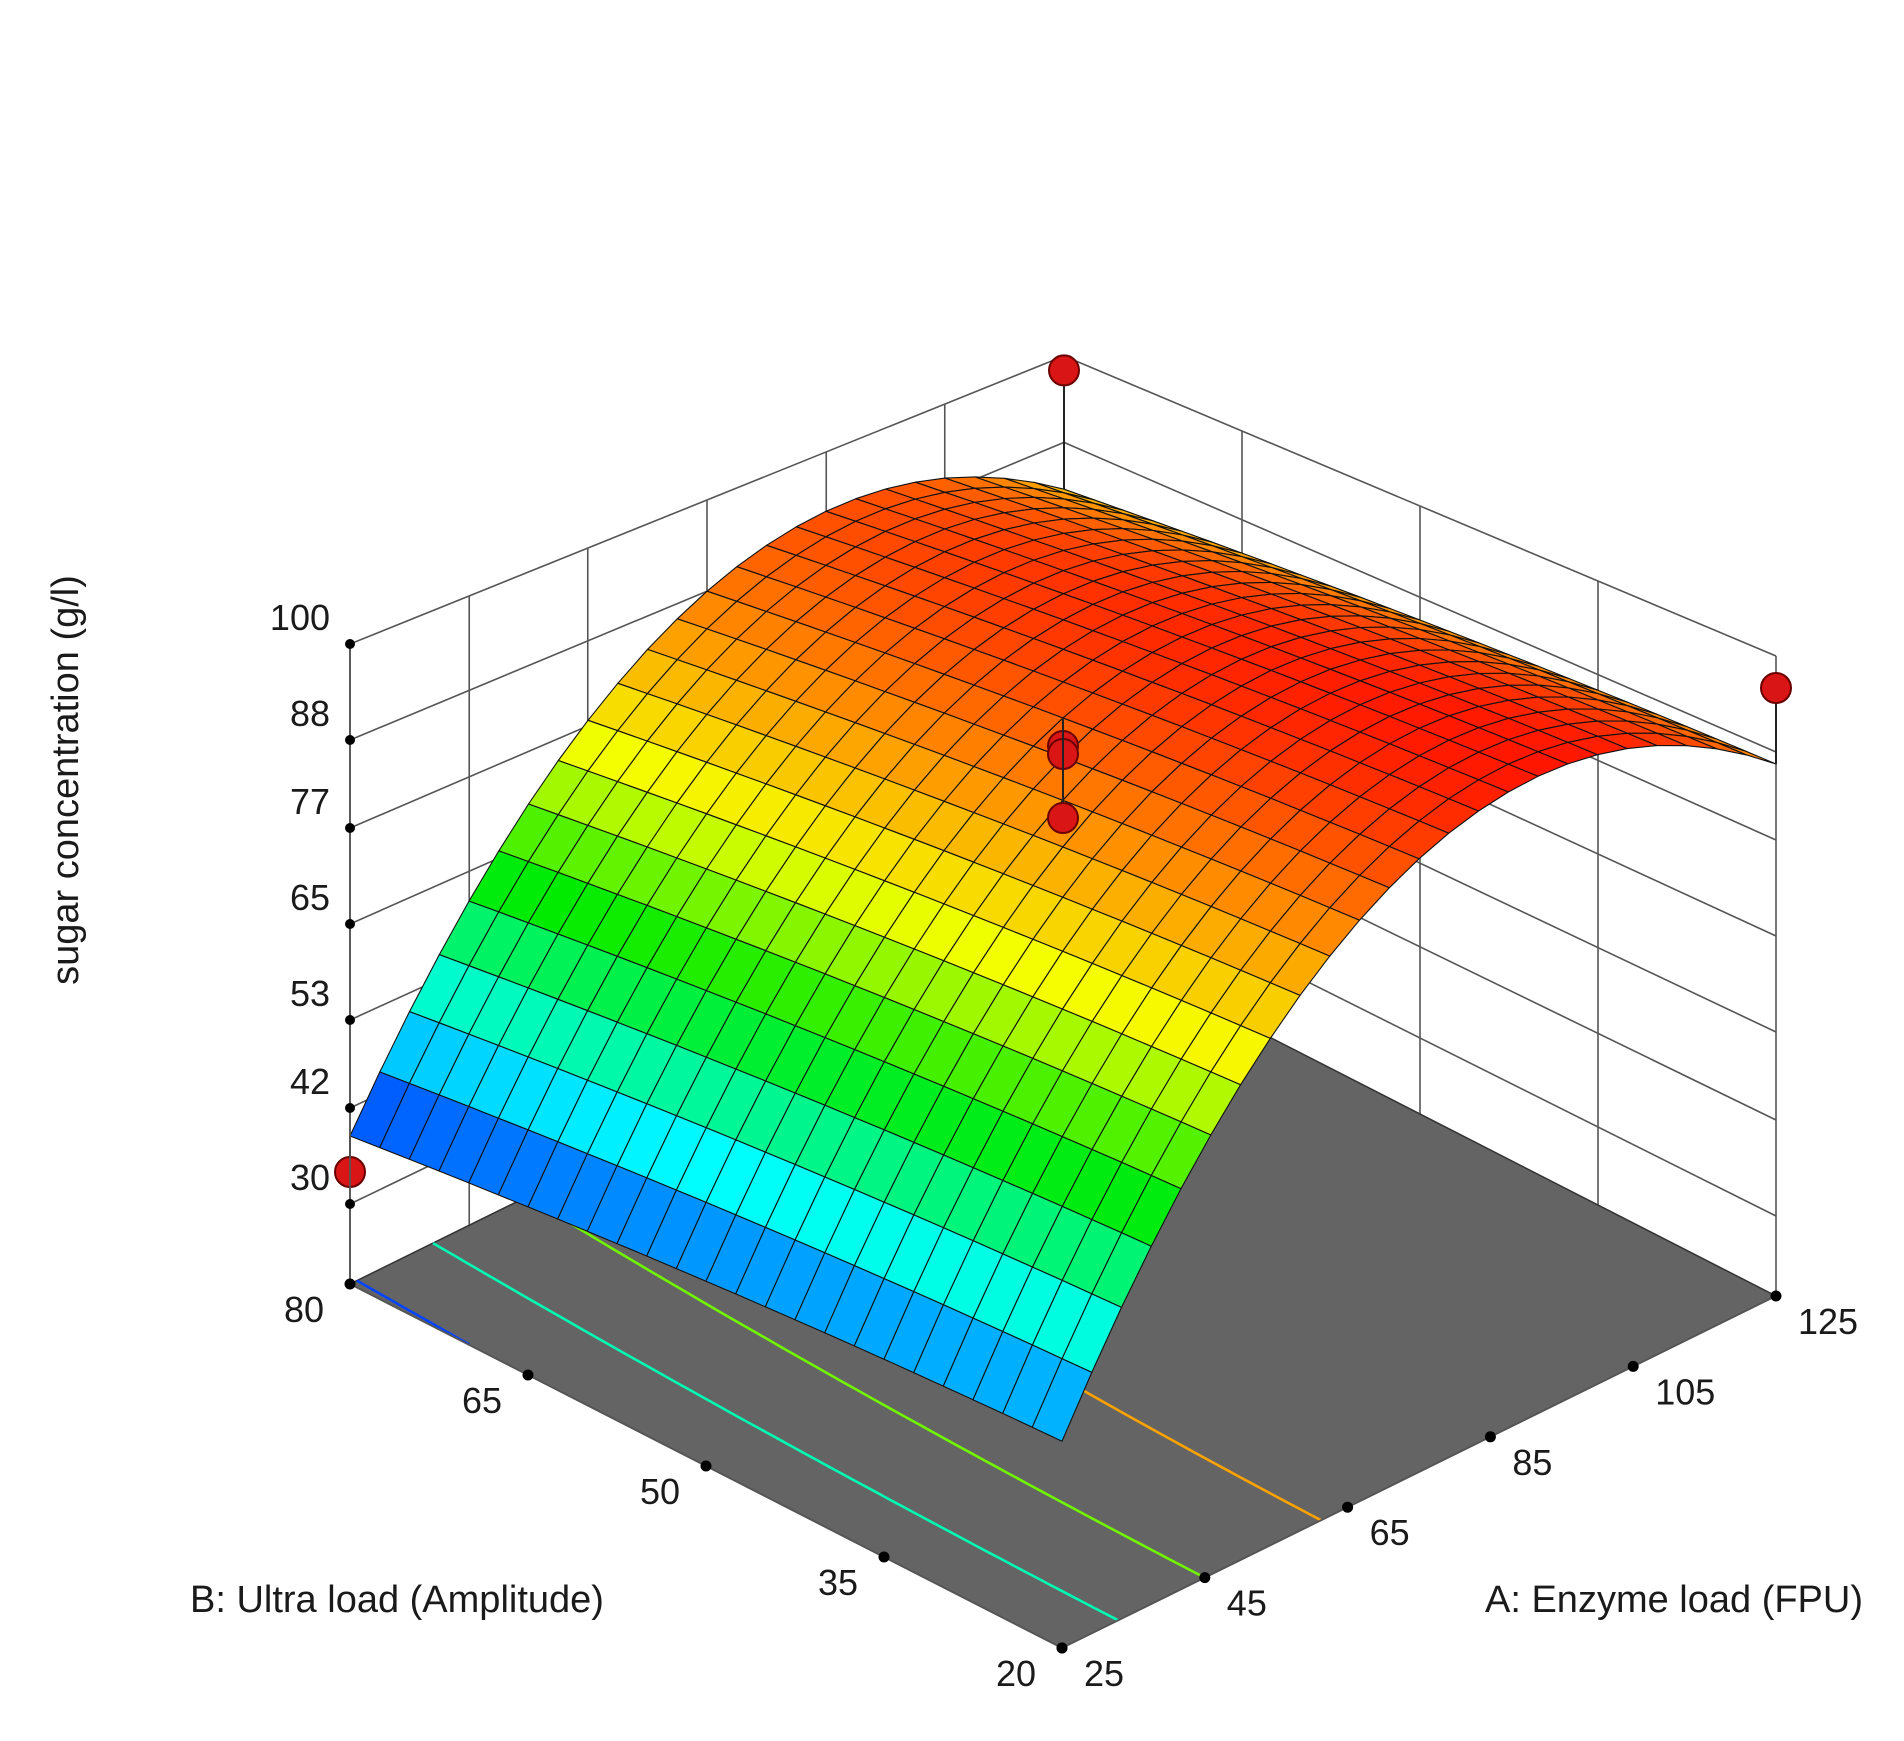 The width and height of the screenshot is (1904, 1741). What do you see at coordinates (310, 801) in the screenshot?
I see `z-tick-label: 77` at bounding box center [310, 801].